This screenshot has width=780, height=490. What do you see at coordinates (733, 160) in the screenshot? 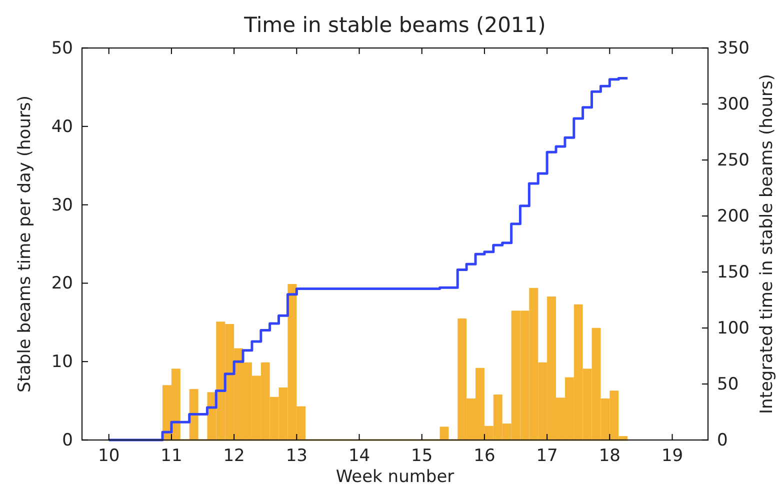
I see `y2-tick-label: 250` at bounding box center [733, 160].